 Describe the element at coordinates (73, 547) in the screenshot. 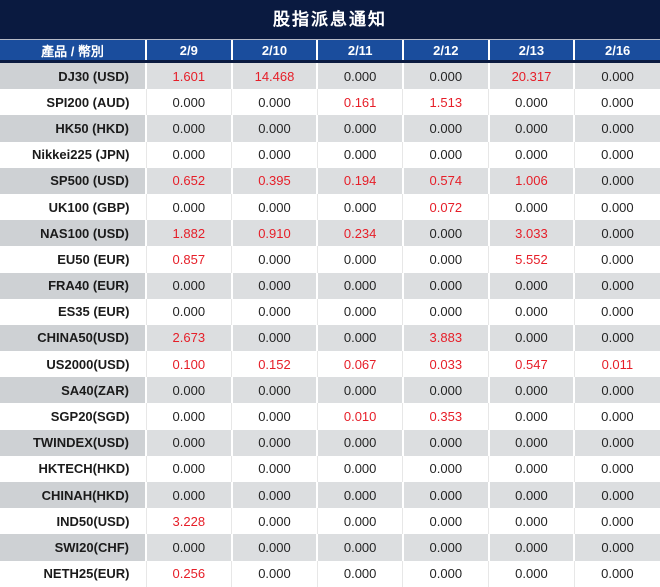

I see `row-label: SWI20(CHF)` at that location.